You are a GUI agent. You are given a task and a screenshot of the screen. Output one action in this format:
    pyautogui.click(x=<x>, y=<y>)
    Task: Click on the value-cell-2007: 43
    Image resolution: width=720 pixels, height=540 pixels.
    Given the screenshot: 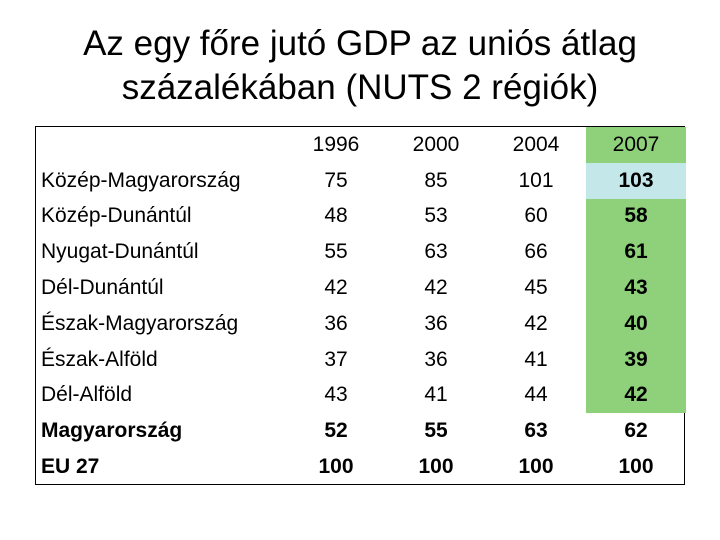 What is the action you would take?
    pyautogui.click(x=636, y=288)
    